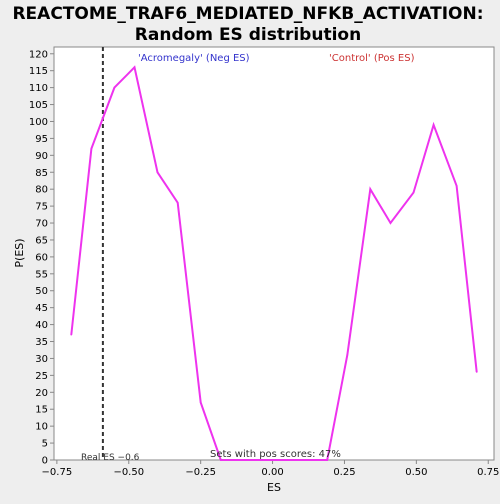 The height and width of the screenshot is (504, 500). Describe the element at coordinates (416, 472) in the screenshot. I see `x-tick-label: 0.50` at that location.